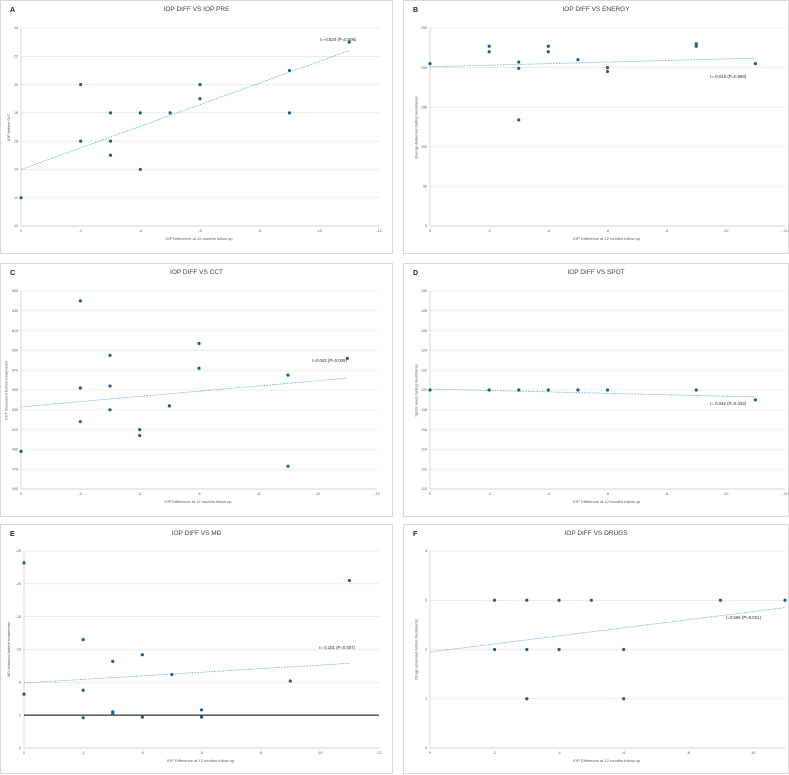  Describe the element at coordinates (8, 127) in the screenshot. I see `y-axis-label: IOP before SLT` at that location.